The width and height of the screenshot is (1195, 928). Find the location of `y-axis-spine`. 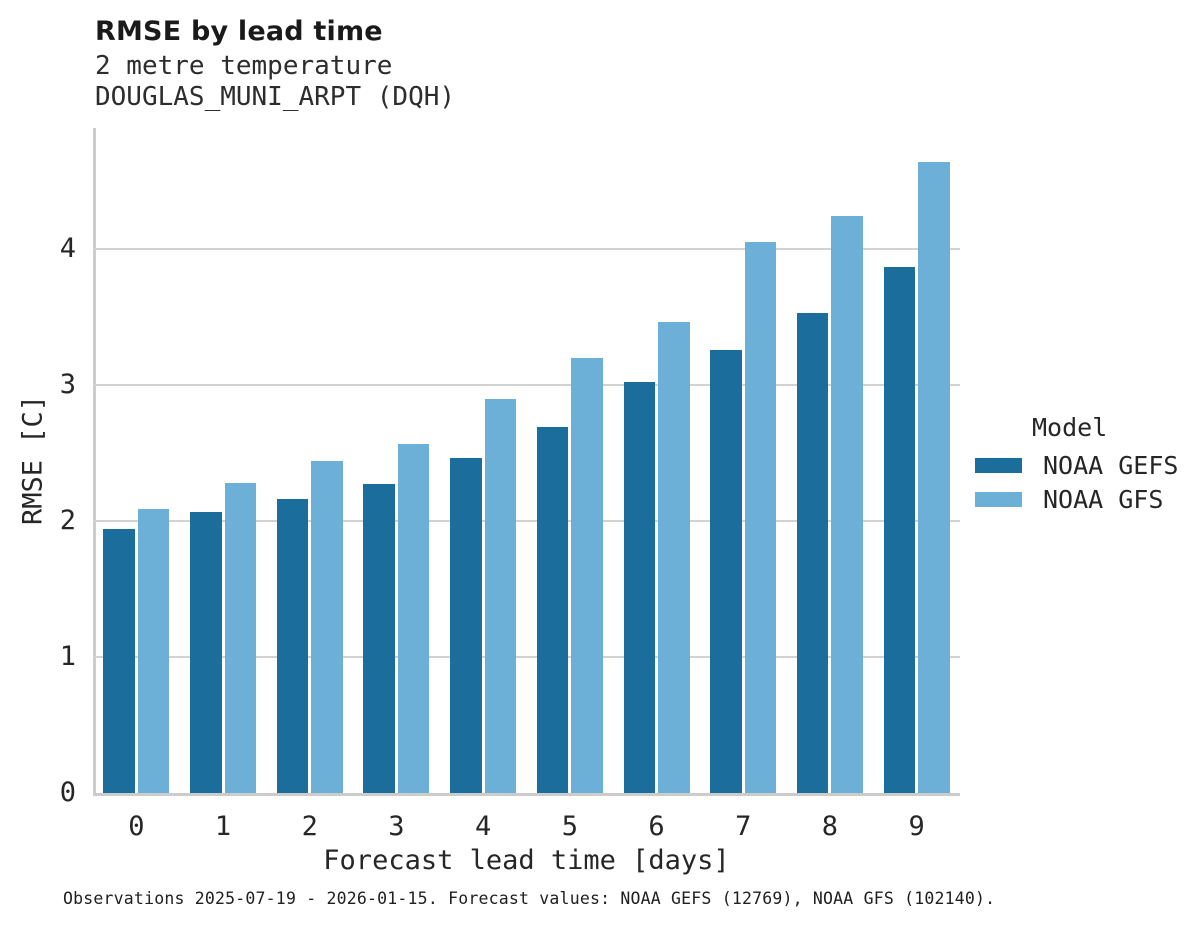

y-axis-spine is located at coordinates (94, 462).